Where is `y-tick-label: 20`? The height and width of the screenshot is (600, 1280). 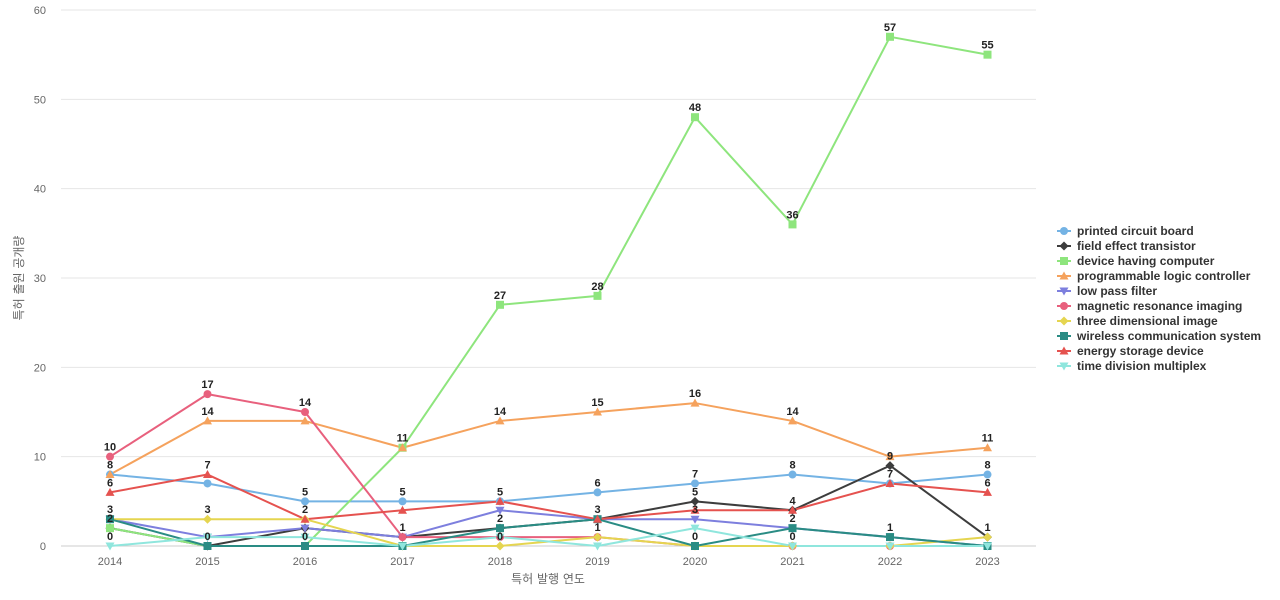 y-tick-label: 20 is located at coordinates (40, 368).